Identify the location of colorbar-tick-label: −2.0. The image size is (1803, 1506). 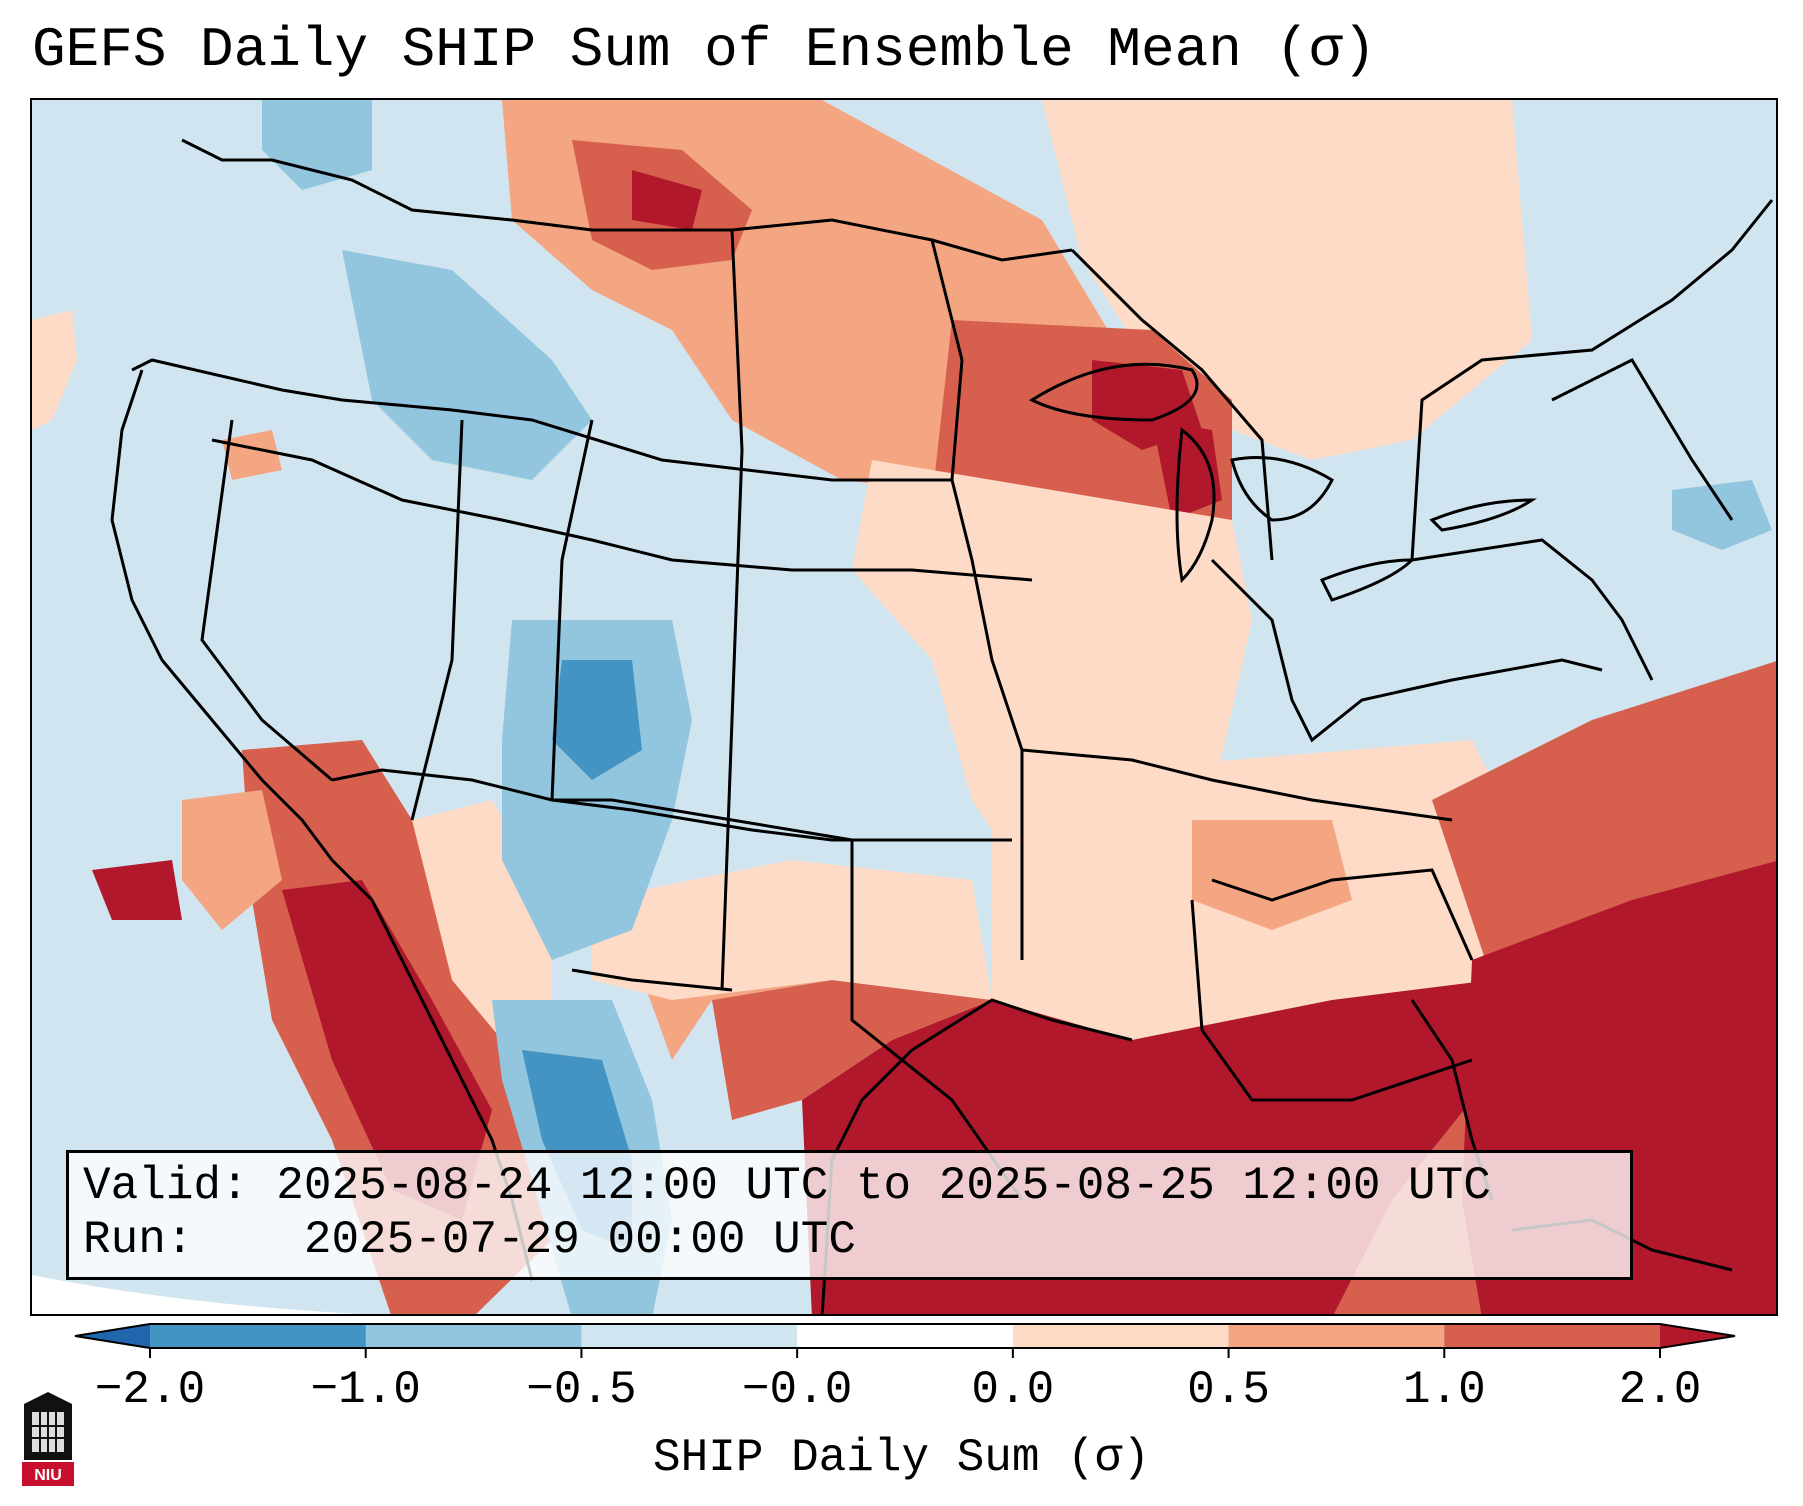
(150, 1390).